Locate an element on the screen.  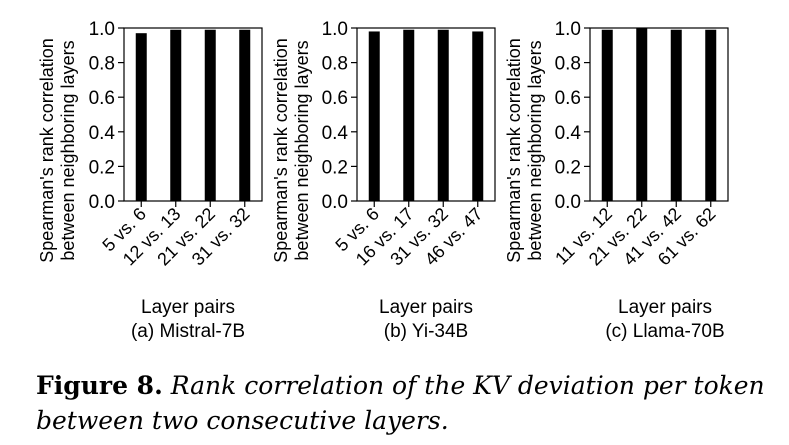
caption-label: Figure 8. is located at coordinates (99, 385).